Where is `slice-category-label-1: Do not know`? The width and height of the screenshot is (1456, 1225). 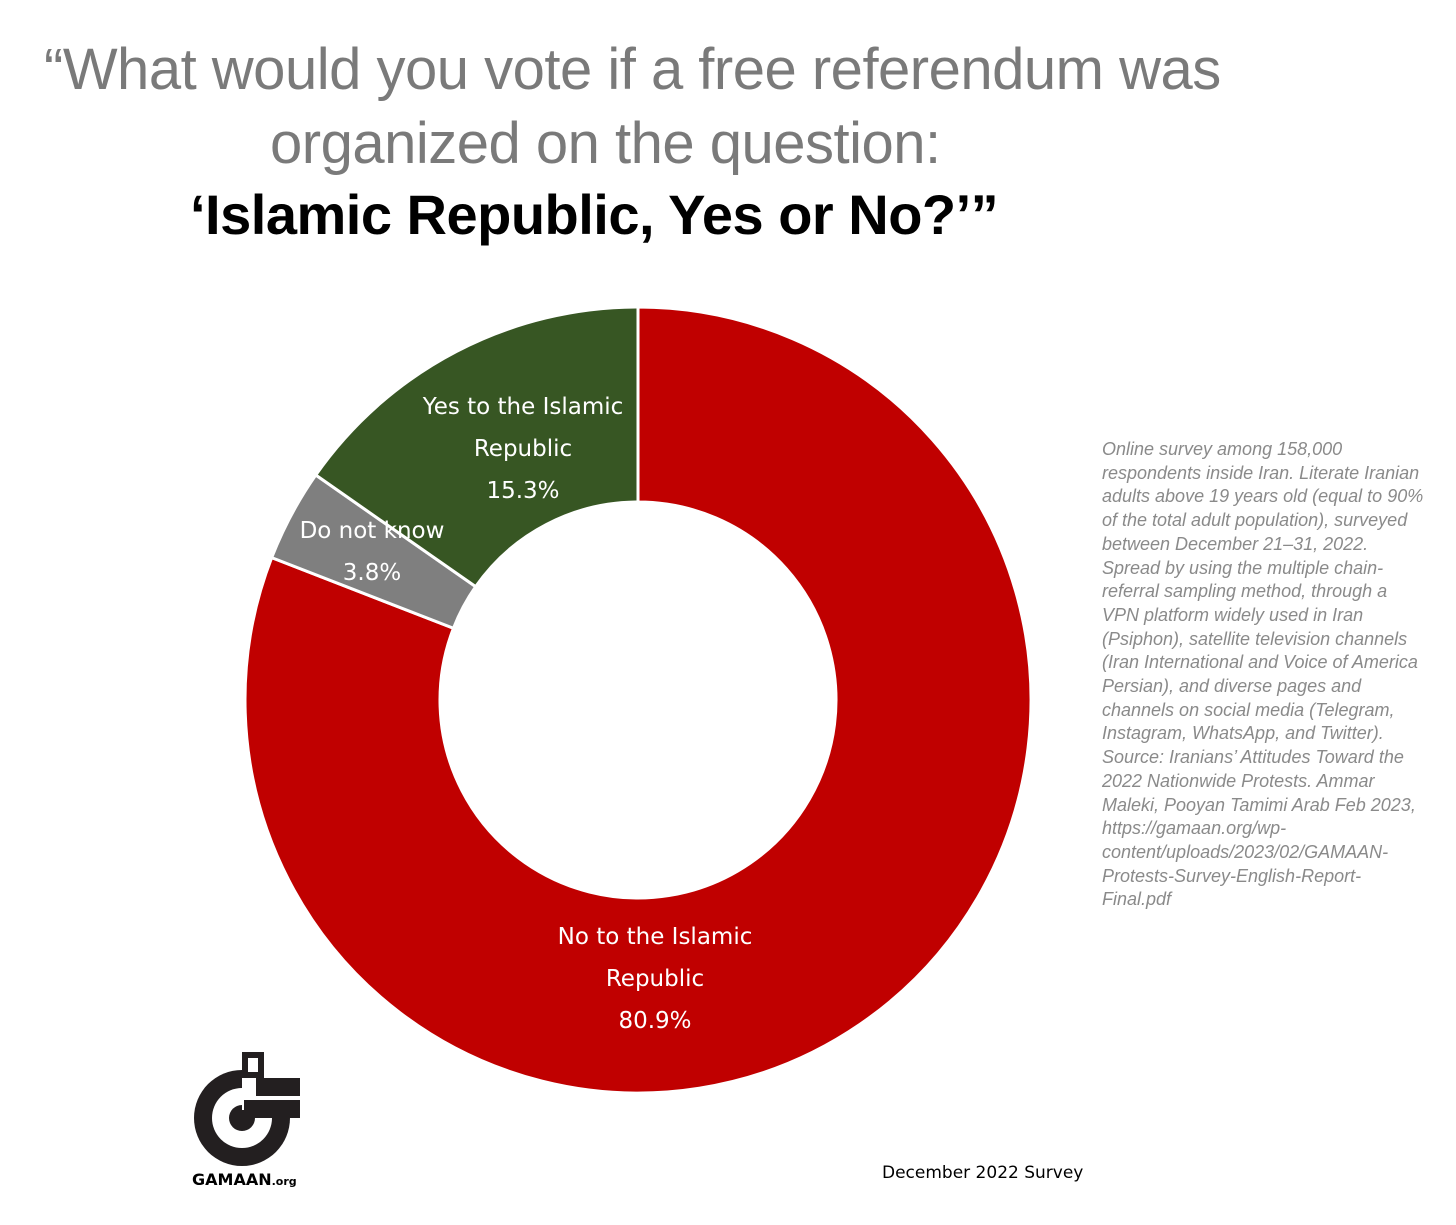
slice-category-label-1: Do not know is located at coordinates (372, 531).